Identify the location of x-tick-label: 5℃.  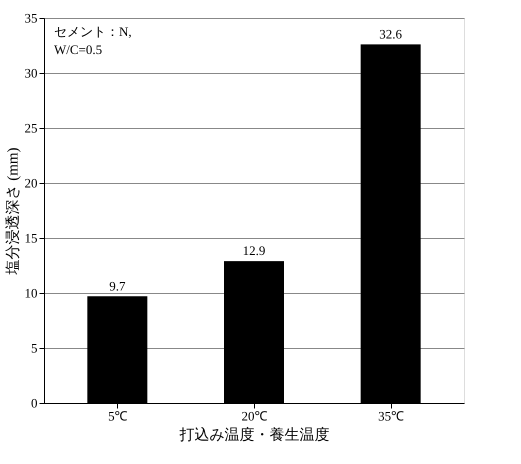
(118, 416).